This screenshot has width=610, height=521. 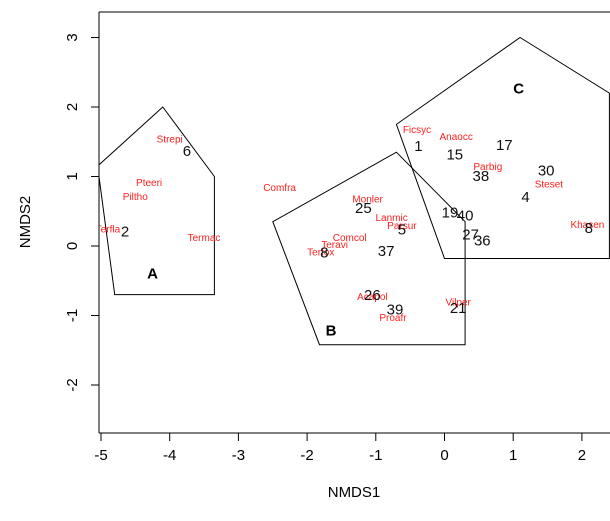 What do you see at coordinates (582, 455) in the screenshot?
I see `x-tick-label: 2` at bounding box center [582, 455].